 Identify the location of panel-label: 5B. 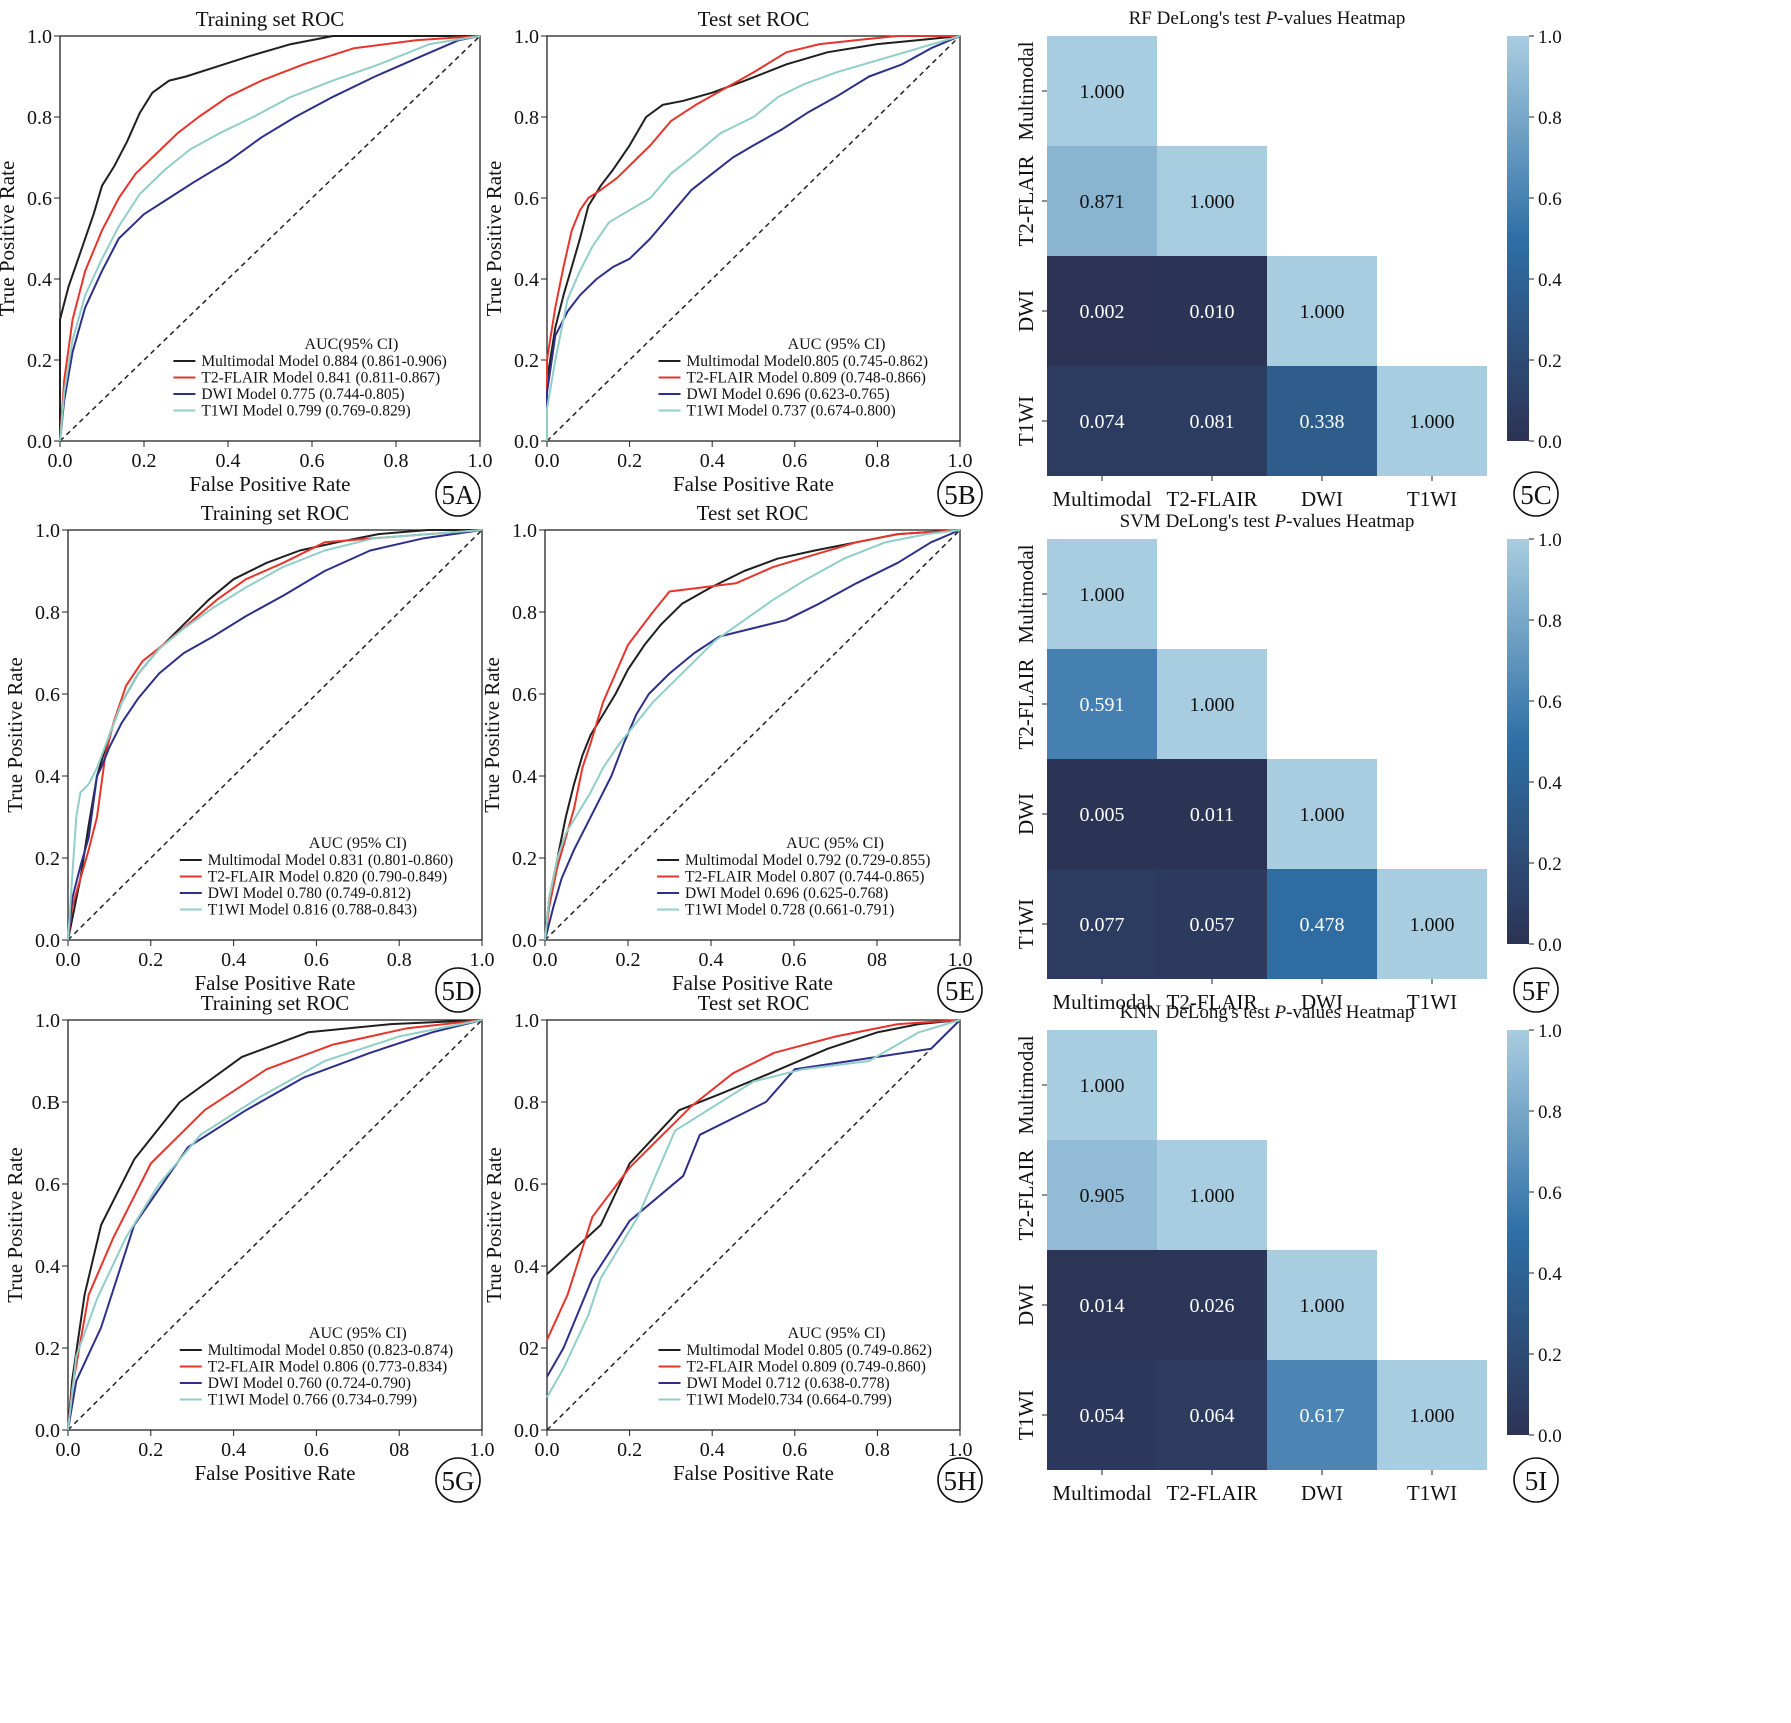
(960, 495).